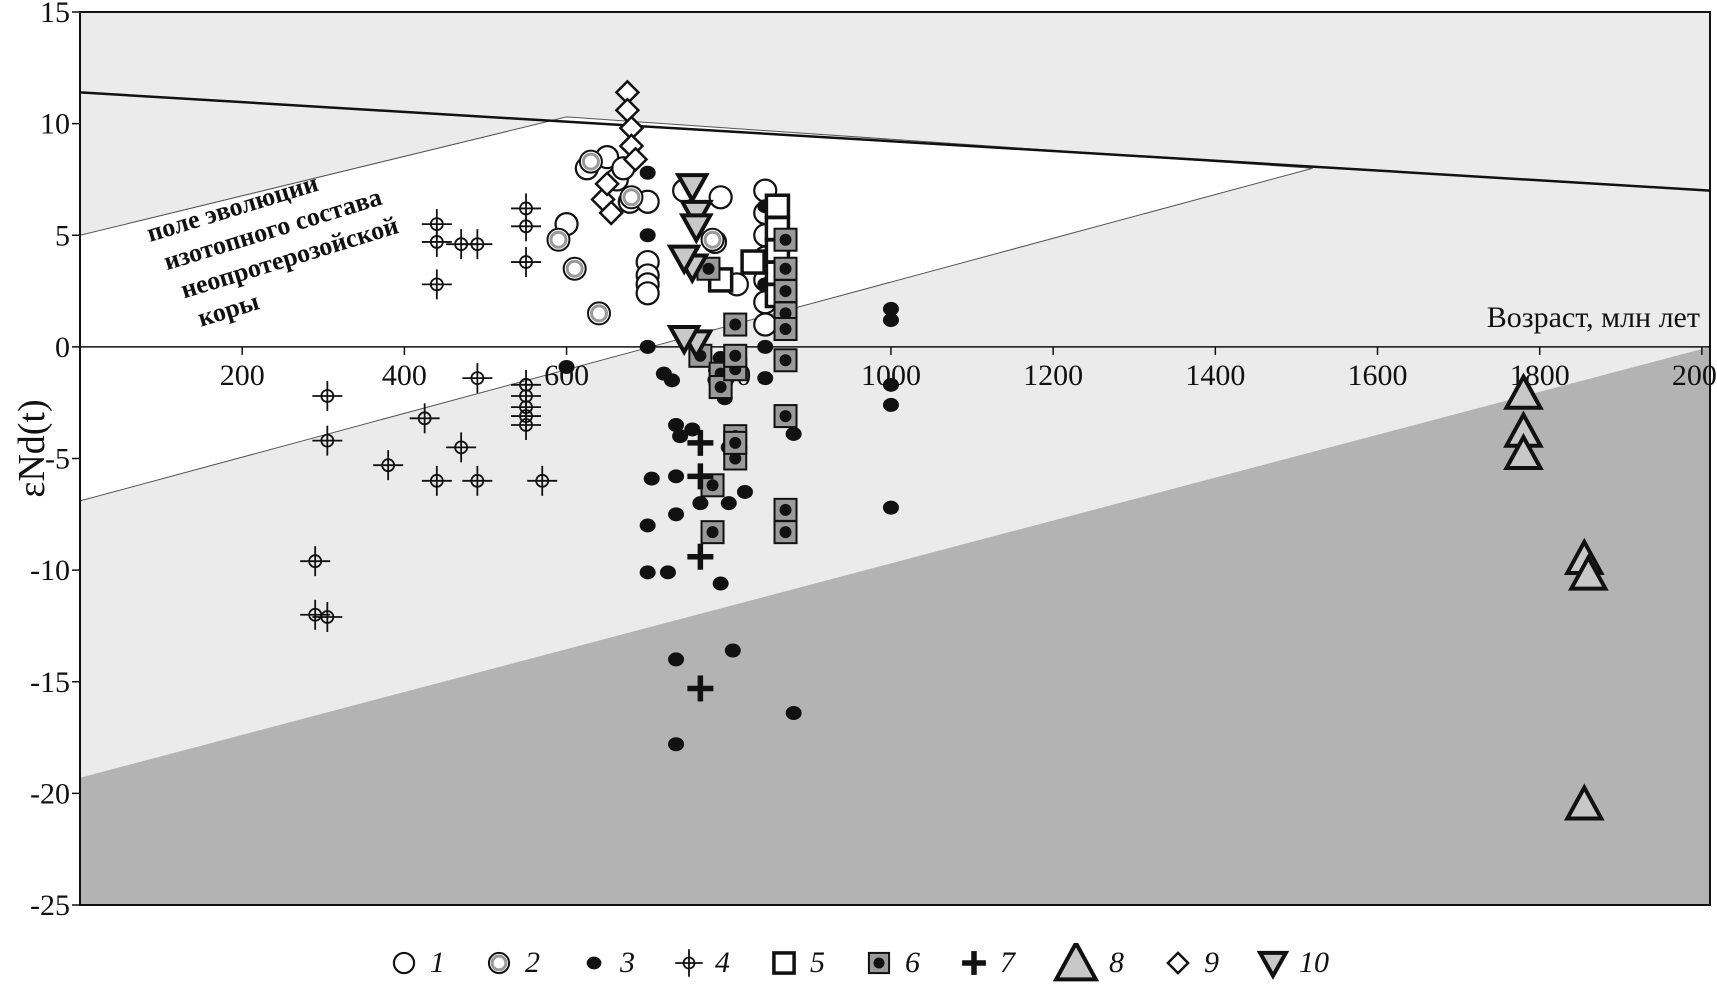 This screenshot has height=986, width=1717. What do you see at coordinates (1694, 375) in the screenshot?
I see `x-tick-label: 2000` at bounding box center [1694, 375].